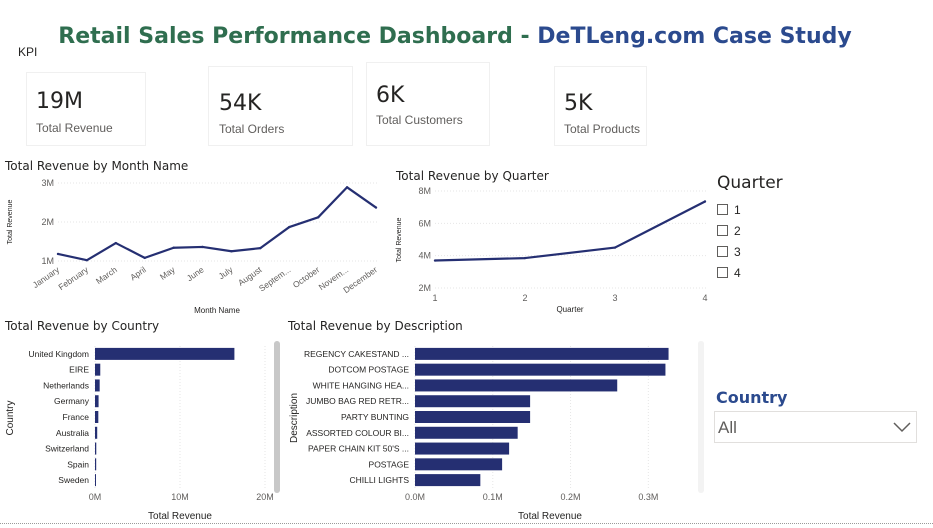  Describe the element at coordinates (240, 103) in the screenshot. I see `kpi-value: 54K` at that location.